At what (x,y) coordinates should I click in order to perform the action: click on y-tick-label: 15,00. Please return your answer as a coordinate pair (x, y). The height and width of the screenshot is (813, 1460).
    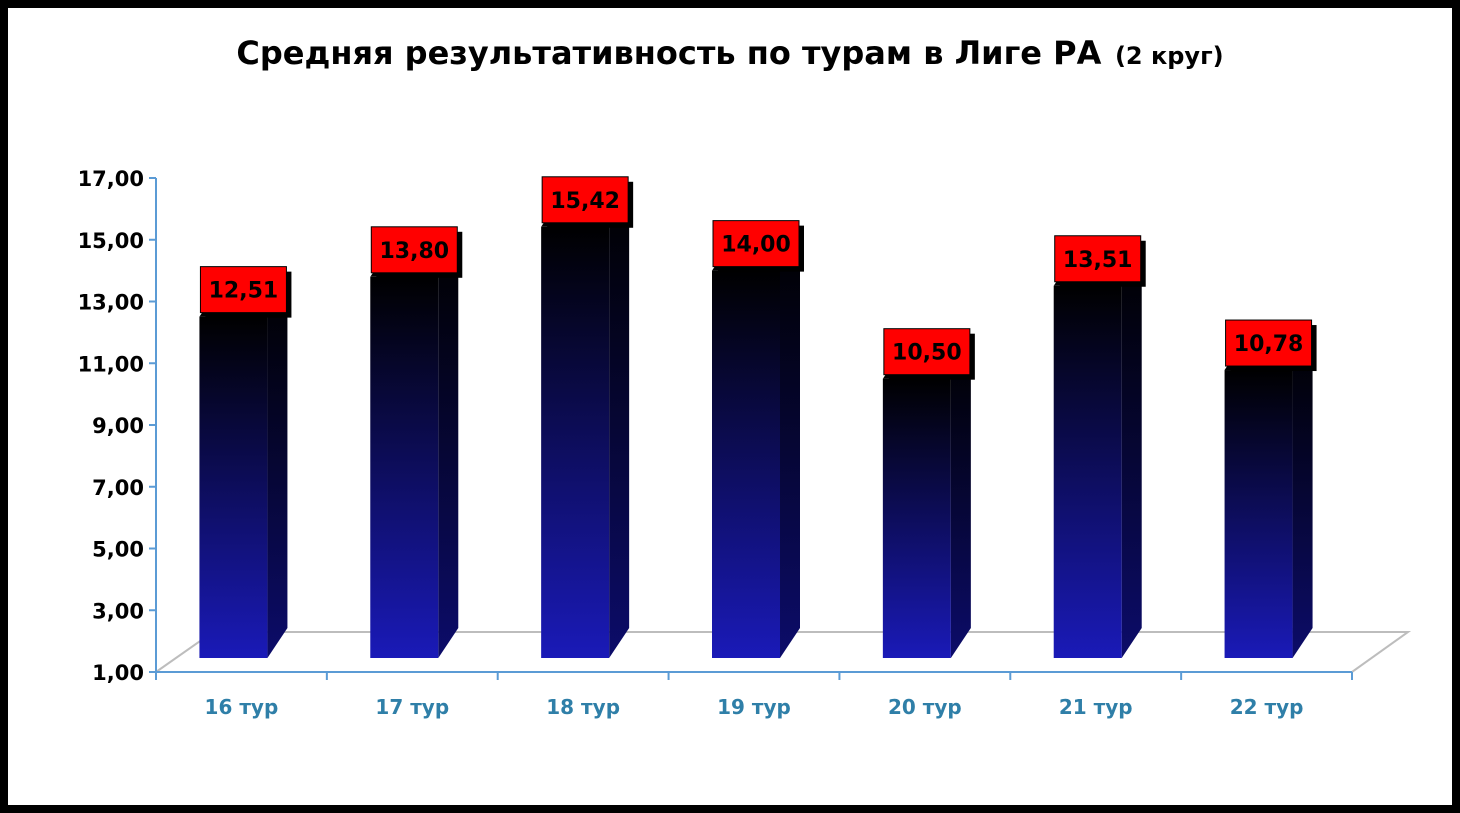
    Looking at the image, I should click on (111, 241).